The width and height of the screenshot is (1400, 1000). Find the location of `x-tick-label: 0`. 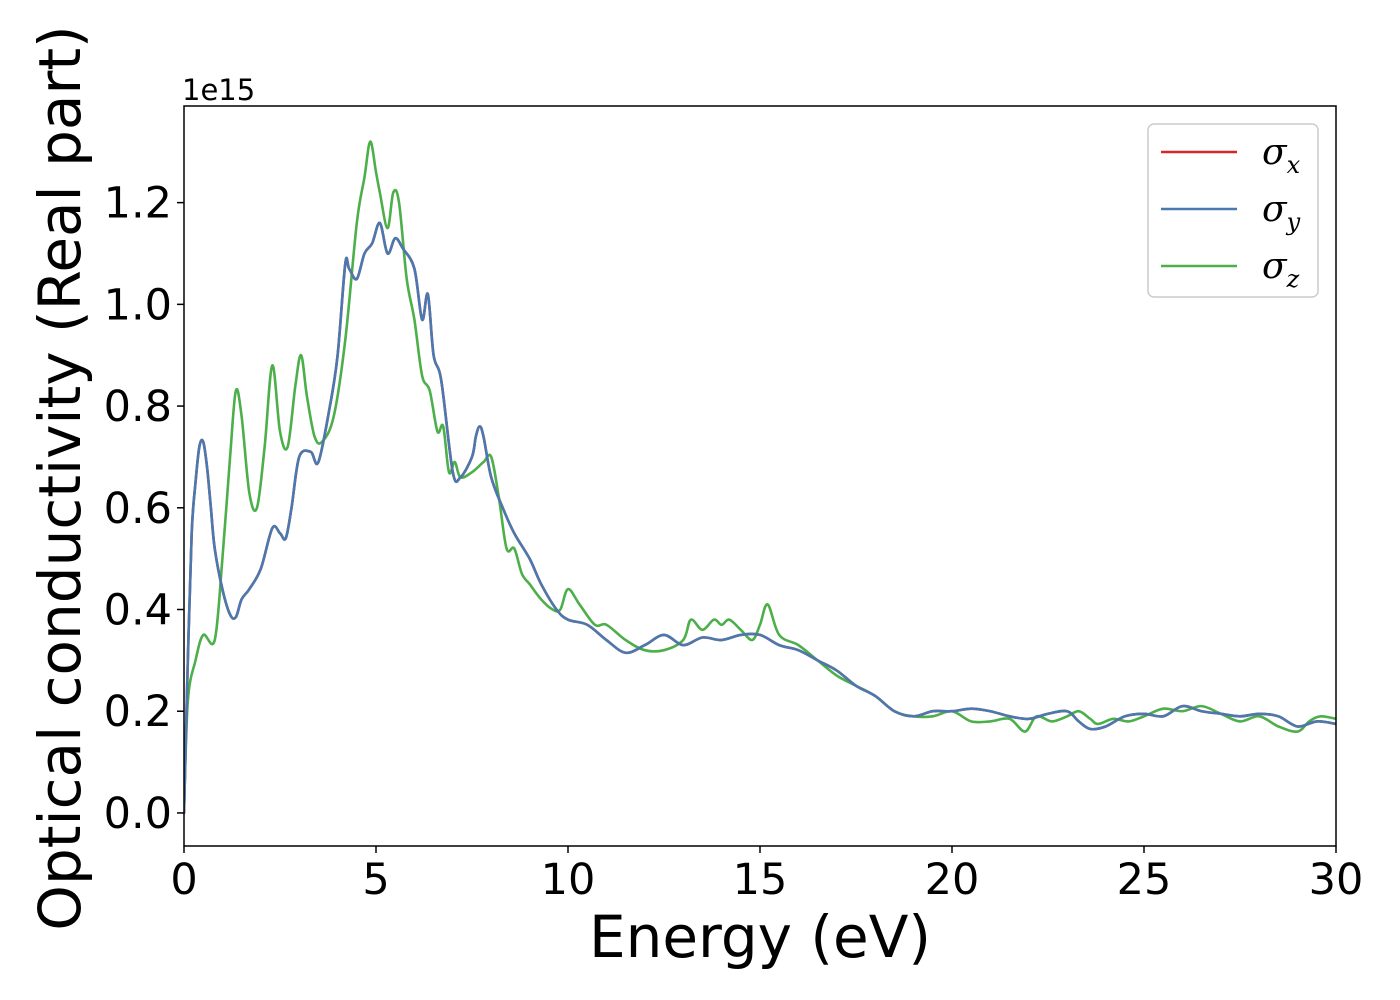

x-tick-label: 0 is located at coordinates (183, 880).